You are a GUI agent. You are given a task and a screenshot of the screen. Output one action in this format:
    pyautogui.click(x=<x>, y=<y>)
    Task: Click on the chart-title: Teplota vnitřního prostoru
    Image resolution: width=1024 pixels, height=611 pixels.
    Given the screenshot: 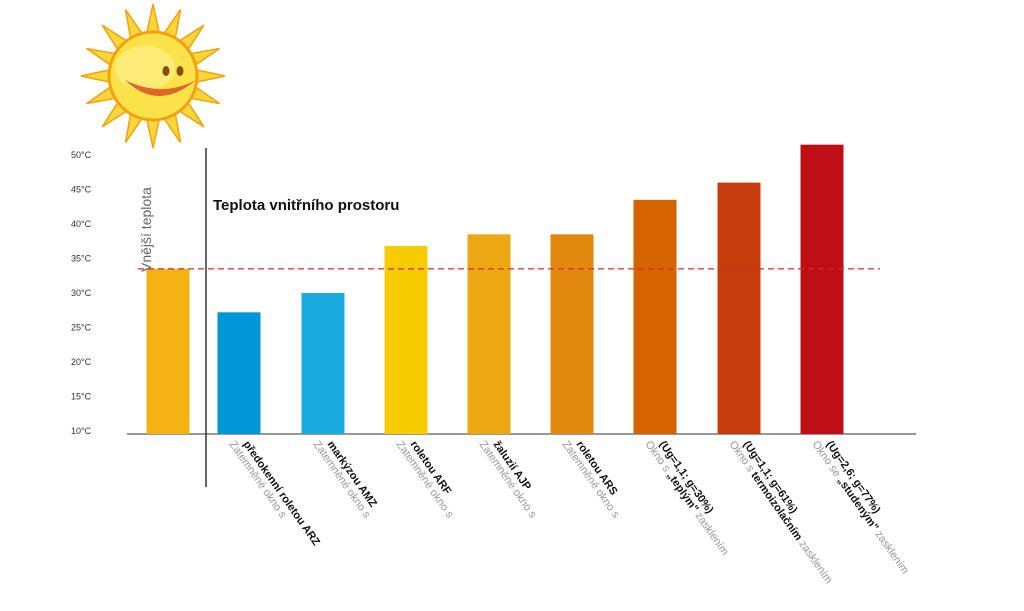 What is the action you would take?
    pyautogui.click(x=306, y=205)
    